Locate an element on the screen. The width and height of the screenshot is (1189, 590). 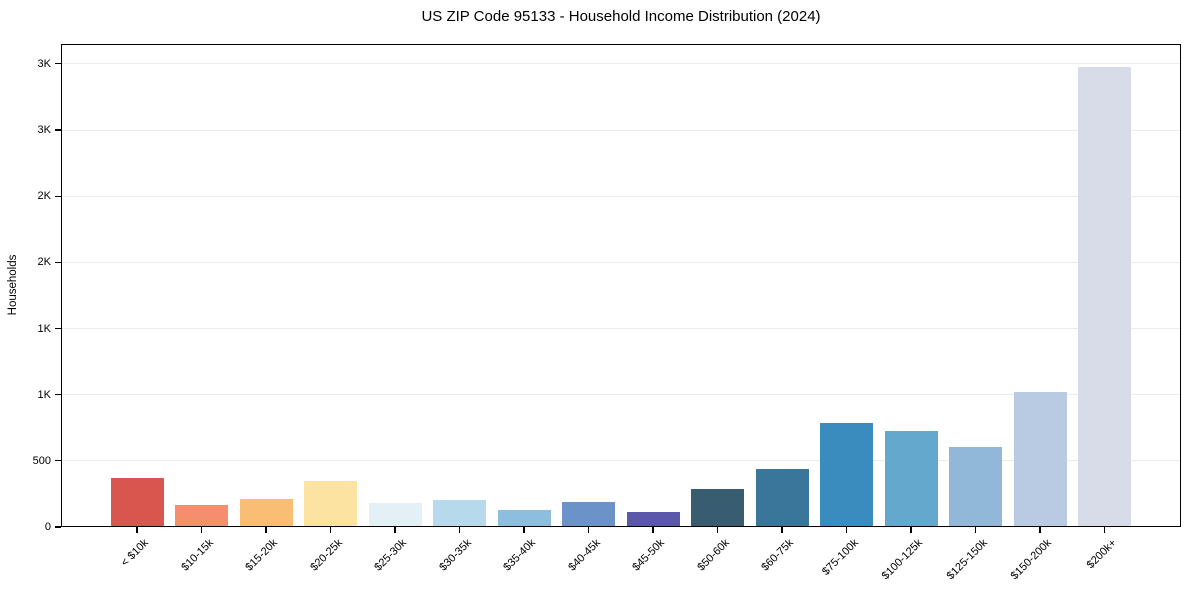
bar-$30-35k is located at coordinates (459, 513).